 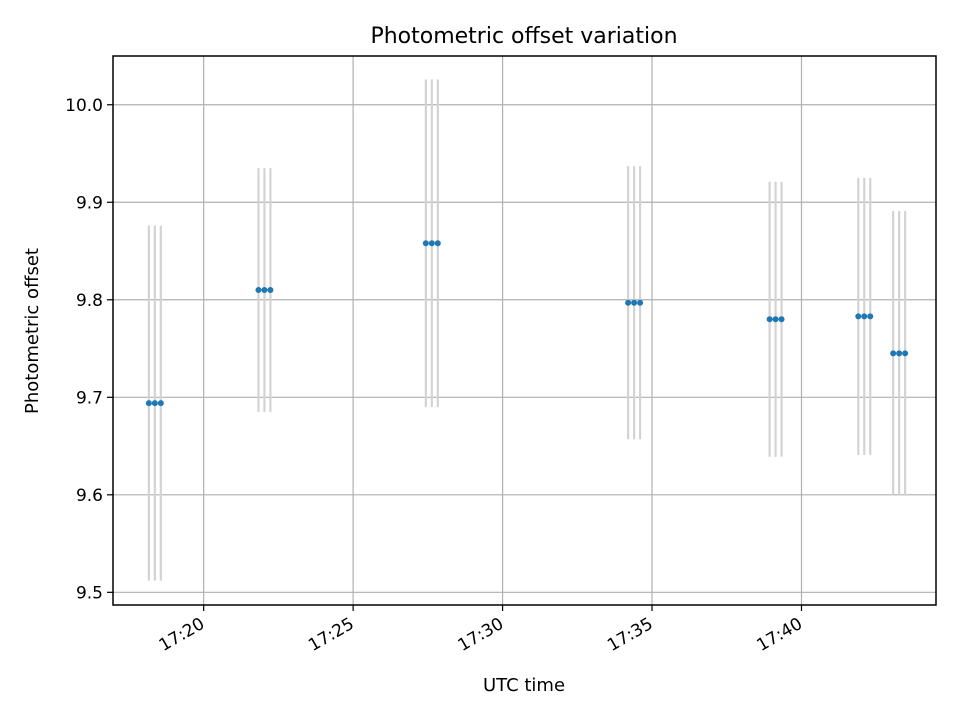 What do you see at coordinates (523, 36) in the screenshot?
I see `chart-title: Photometric offset variation` at bounding box center [523, 36].